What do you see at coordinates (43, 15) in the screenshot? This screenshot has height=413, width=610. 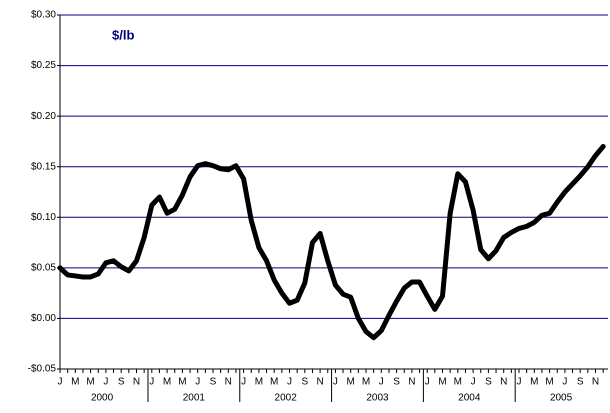 I see `y-tick-label: $0.30` at bounding box center [43, 15].